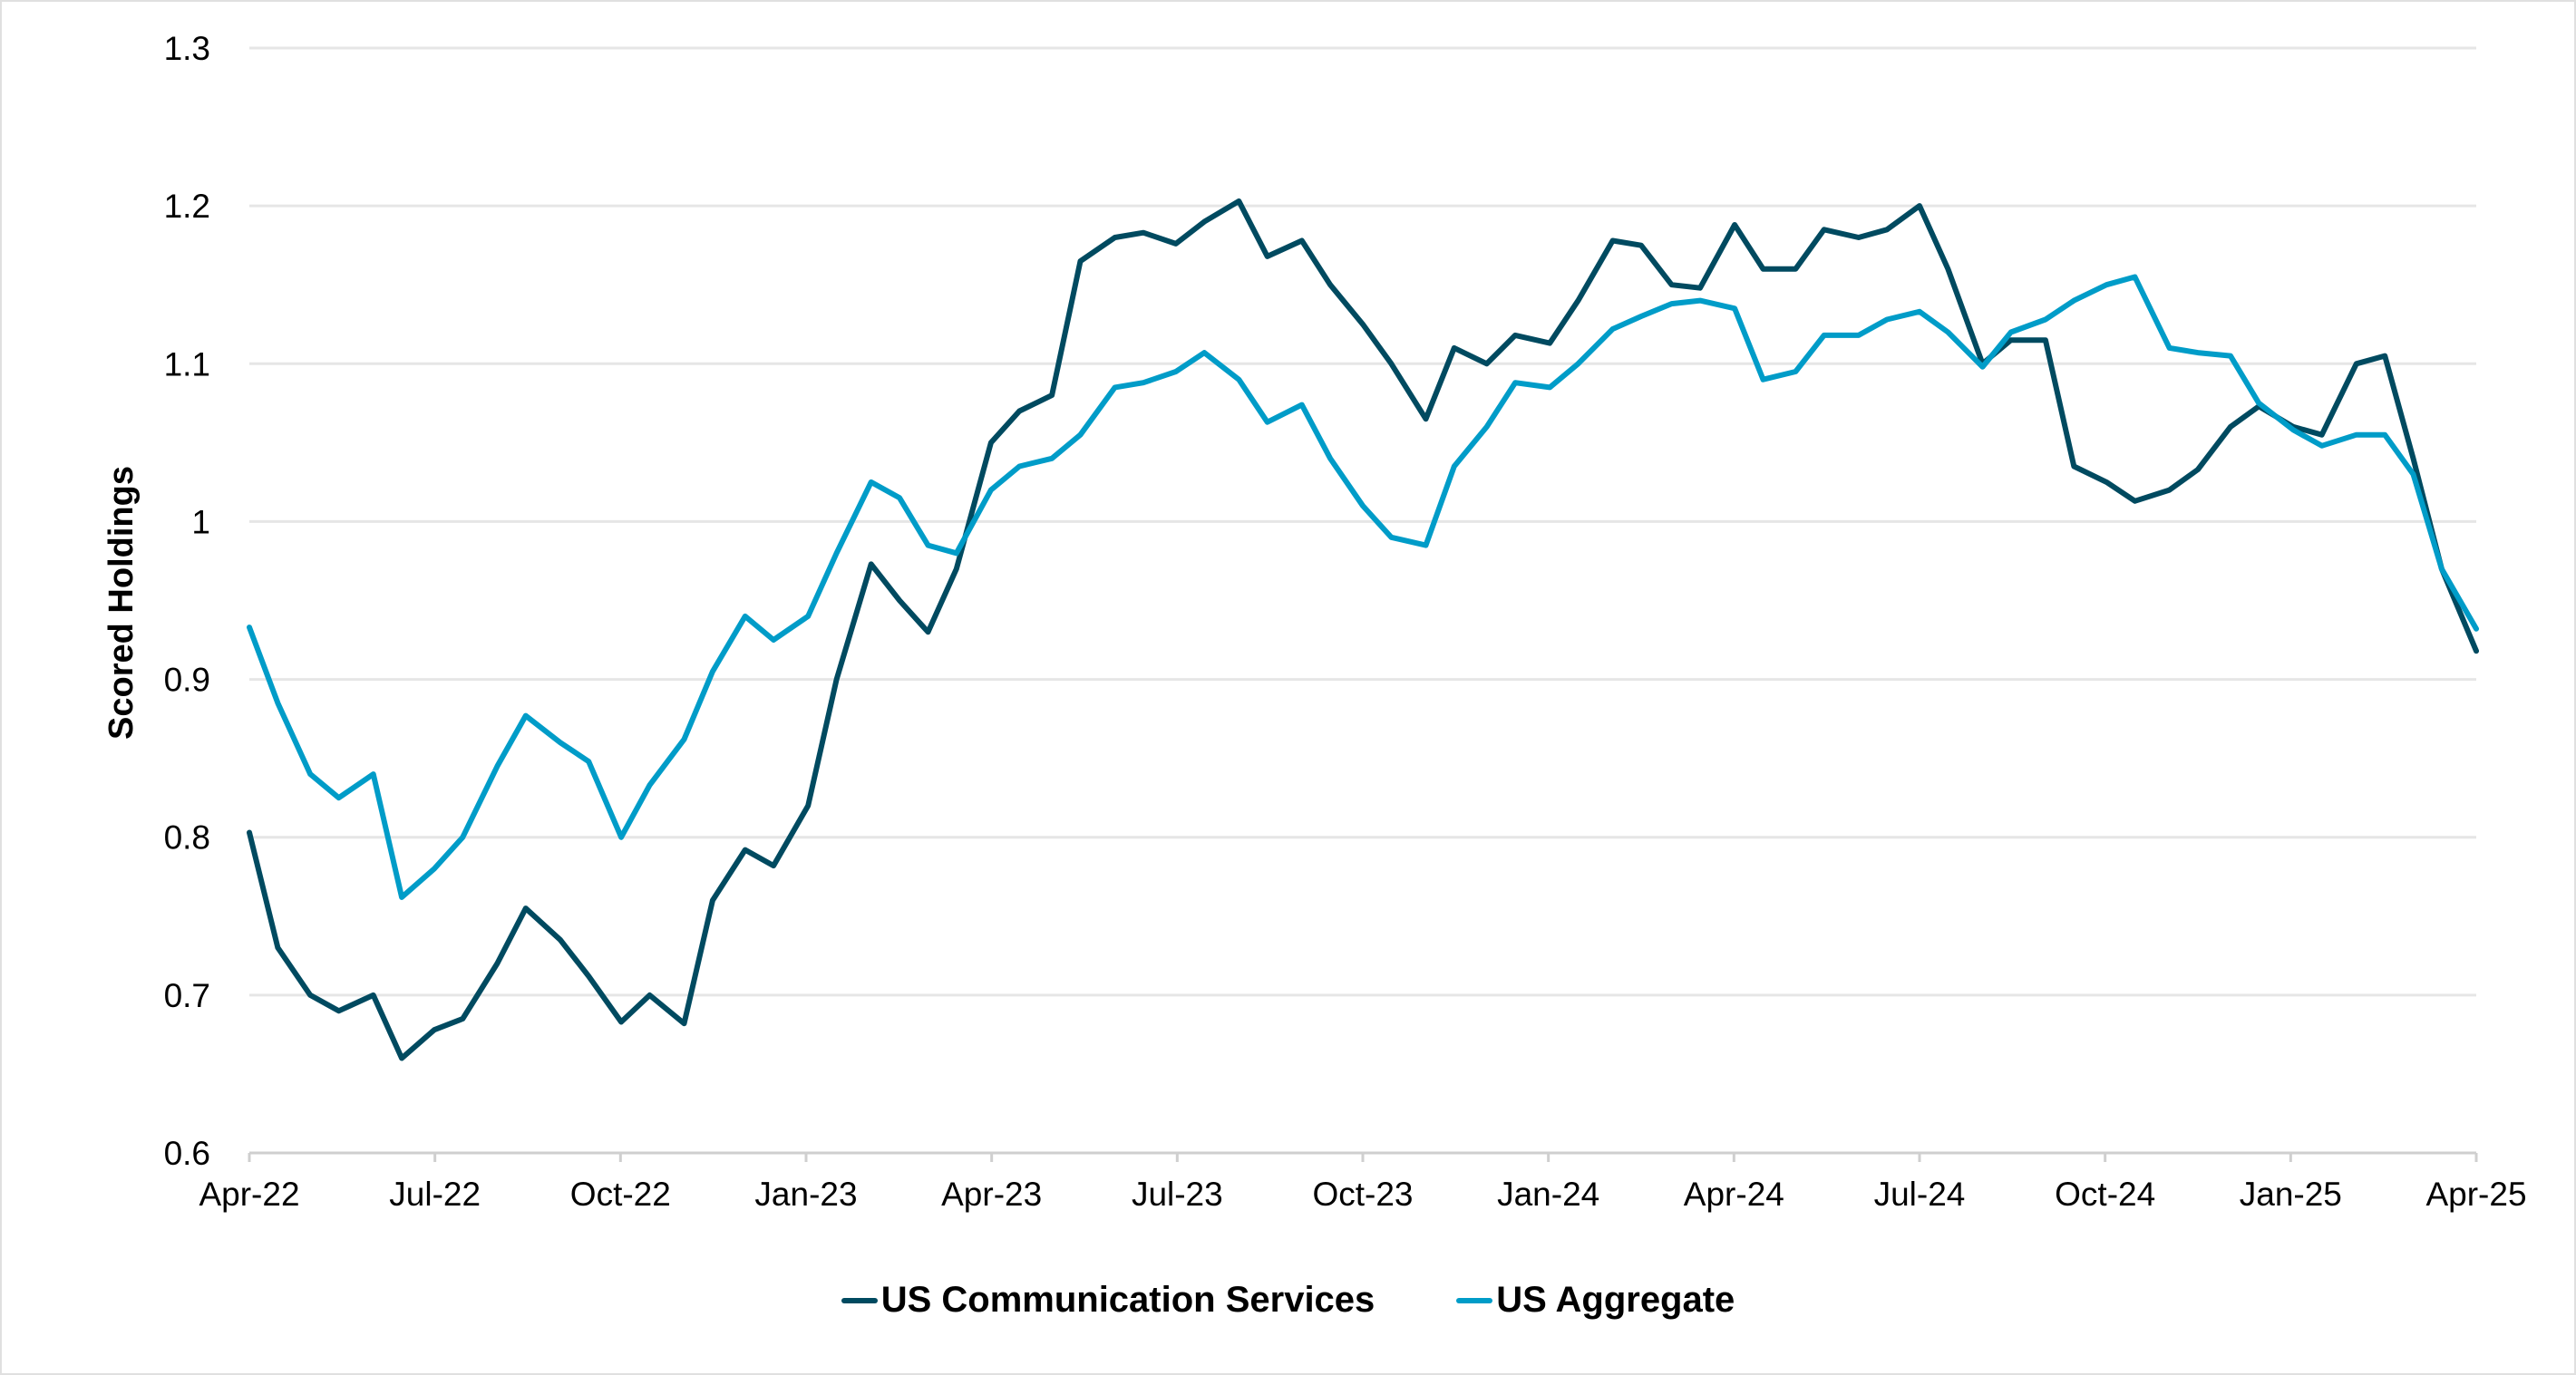  I want to click on legend-item-communication-services: US Communication Services, so click(1108, 1300).